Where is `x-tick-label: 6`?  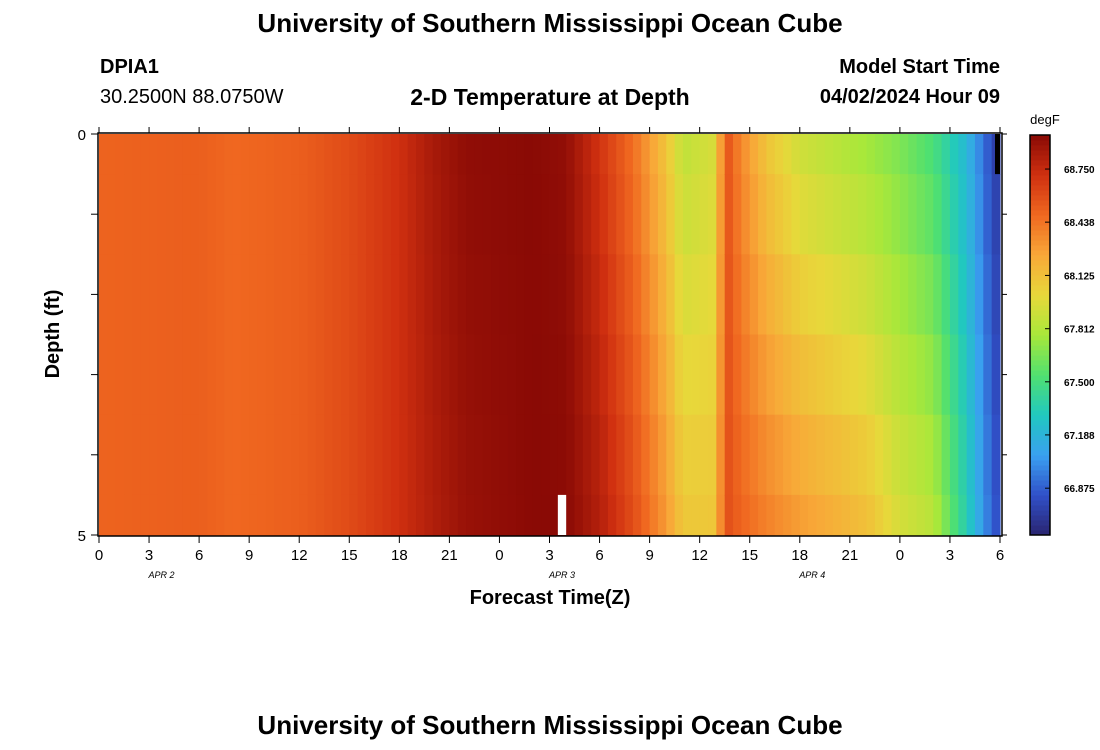
x-tick-label: 6 is located at coordinates (1000, 555).